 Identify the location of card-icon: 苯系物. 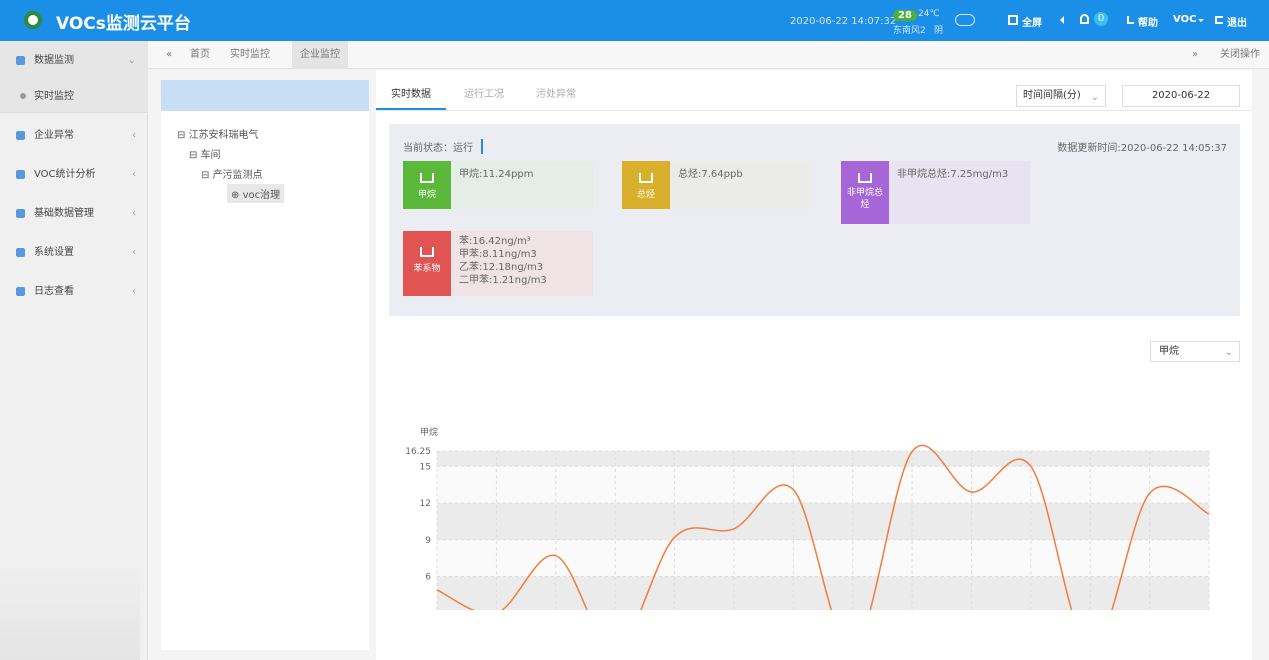
(427, 263).